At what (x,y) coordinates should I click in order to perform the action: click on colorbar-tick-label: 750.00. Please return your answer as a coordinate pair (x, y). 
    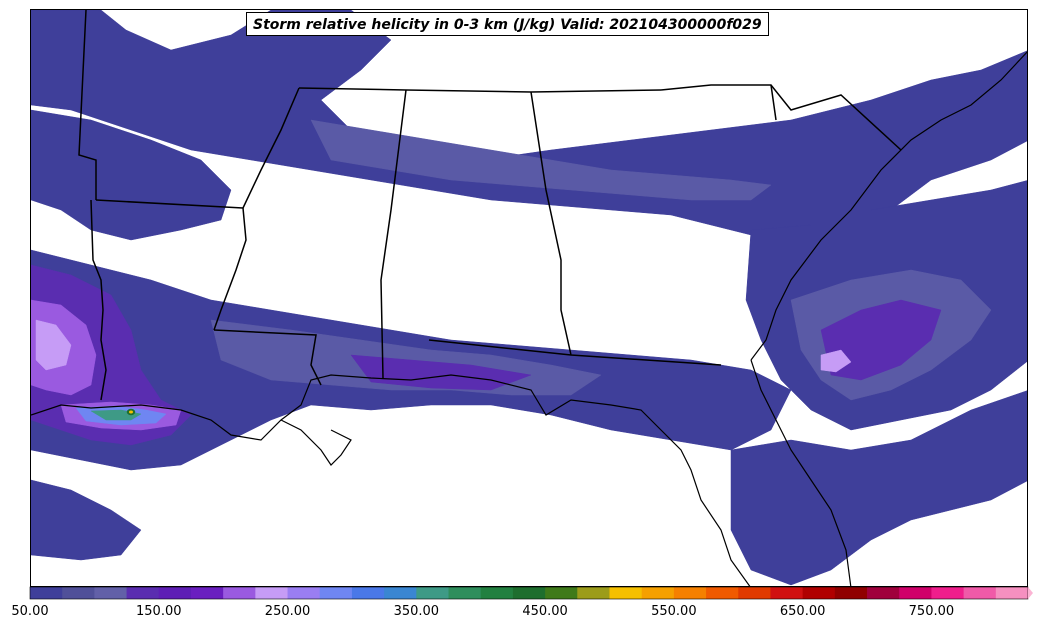
    Looking at the image, I should click on (931, 611).